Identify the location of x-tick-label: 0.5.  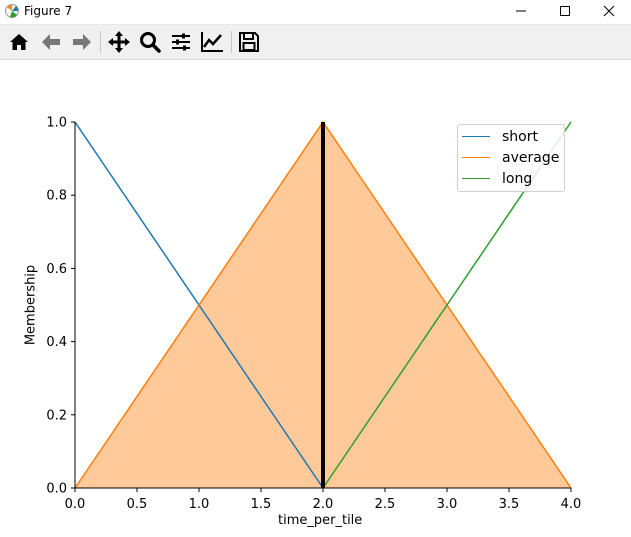
(137, 504).